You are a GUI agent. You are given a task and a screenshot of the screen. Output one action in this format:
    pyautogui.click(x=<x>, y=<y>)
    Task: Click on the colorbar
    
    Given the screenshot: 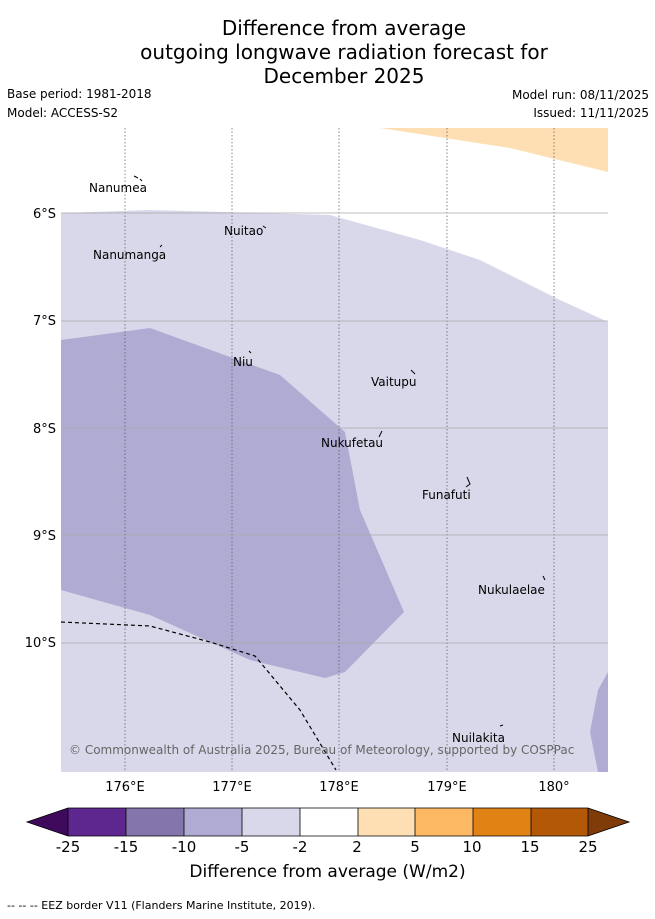 What is the action you would take?
    pyautogui.click(x=328, y=822)
    